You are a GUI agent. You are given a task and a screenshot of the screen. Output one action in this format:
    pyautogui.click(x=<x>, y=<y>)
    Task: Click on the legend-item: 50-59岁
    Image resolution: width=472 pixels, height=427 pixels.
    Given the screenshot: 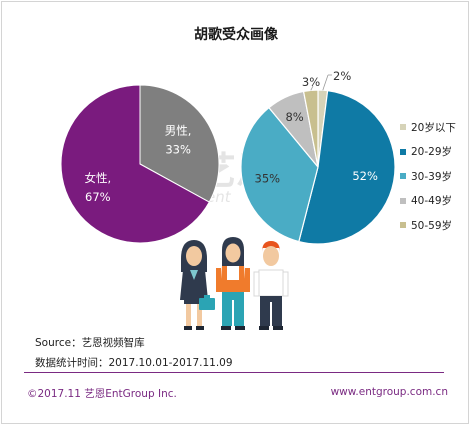 What is the action you would take?
    pyautogui.click(x=428, y=225)
    